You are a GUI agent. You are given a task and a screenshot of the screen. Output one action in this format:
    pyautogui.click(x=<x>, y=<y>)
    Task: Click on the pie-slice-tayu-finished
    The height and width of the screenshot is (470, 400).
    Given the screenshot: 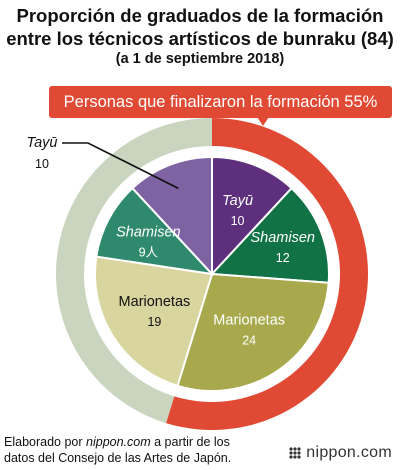 What is the action you would take?
    pyautogui.click(x=252, y=216)
    